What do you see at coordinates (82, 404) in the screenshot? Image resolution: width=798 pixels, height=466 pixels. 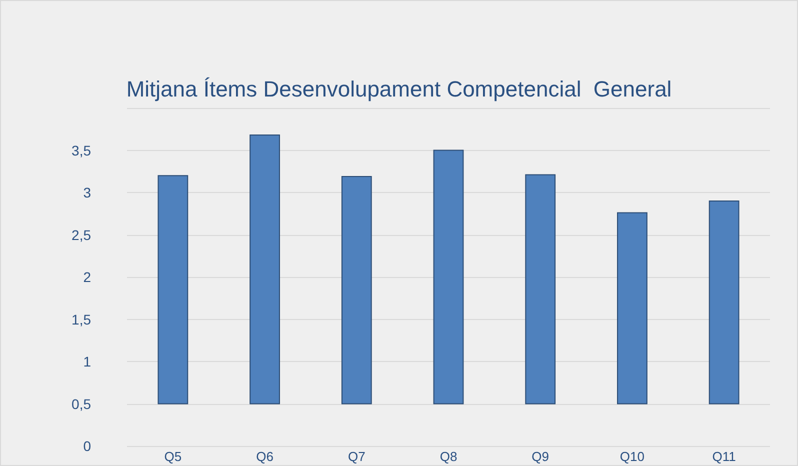 I see `y-tick-label: 0,5` at bounding box center [82, 404].